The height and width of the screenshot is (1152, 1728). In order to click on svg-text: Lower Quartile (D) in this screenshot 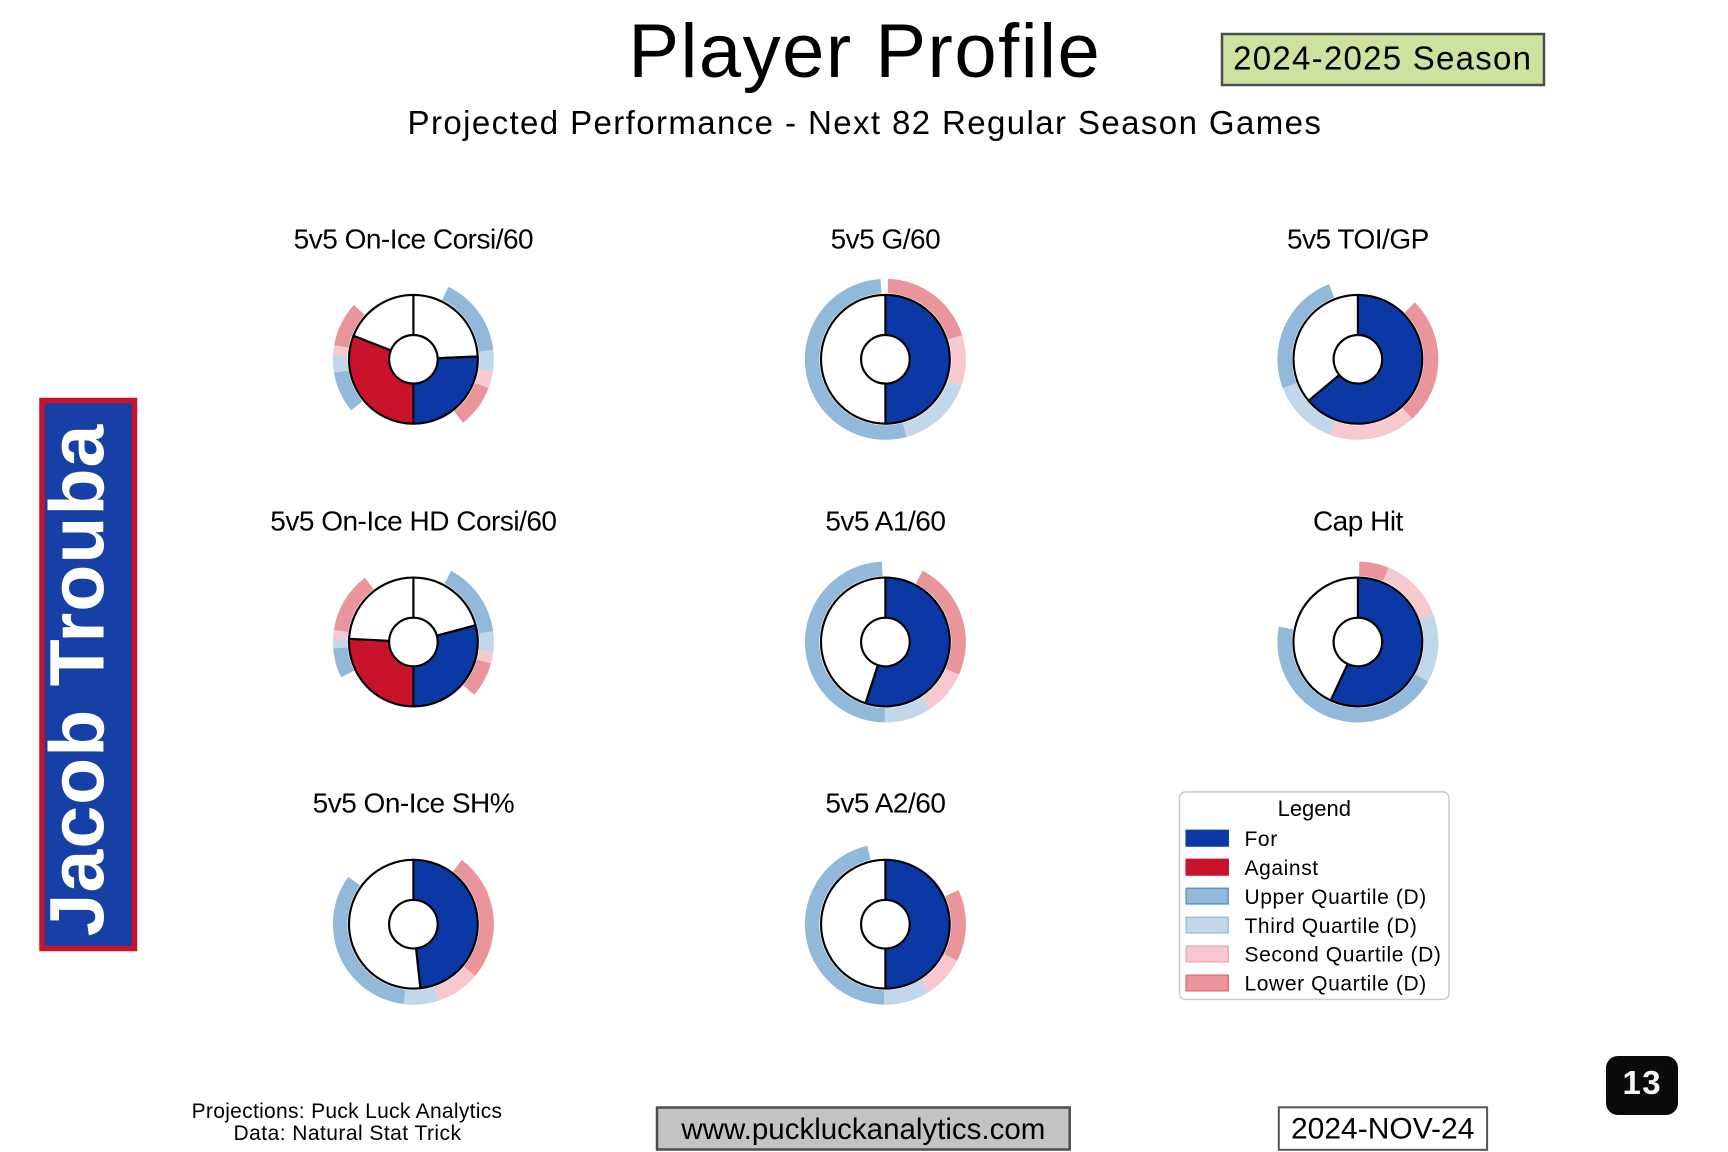, I will do `click(1336, 984)`.